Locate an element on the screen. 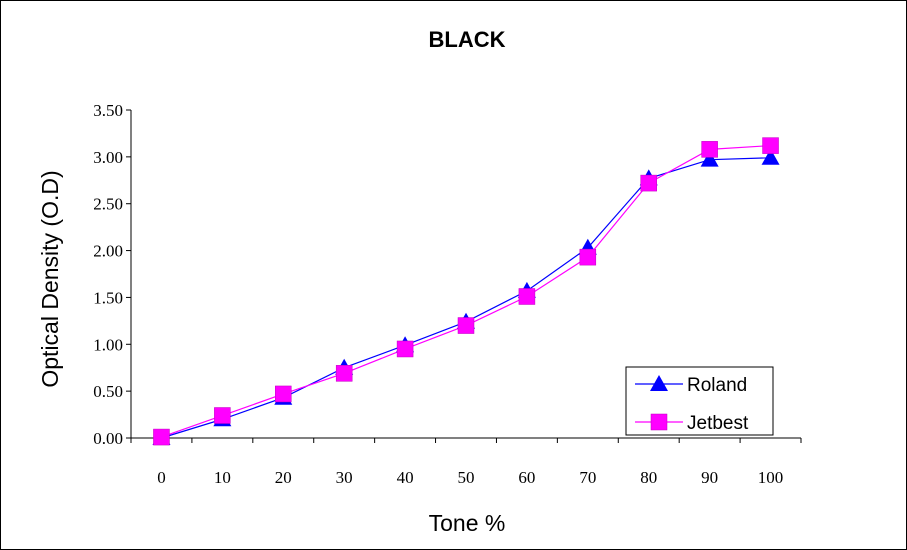  legend-box is located at coordinates (699, 401).